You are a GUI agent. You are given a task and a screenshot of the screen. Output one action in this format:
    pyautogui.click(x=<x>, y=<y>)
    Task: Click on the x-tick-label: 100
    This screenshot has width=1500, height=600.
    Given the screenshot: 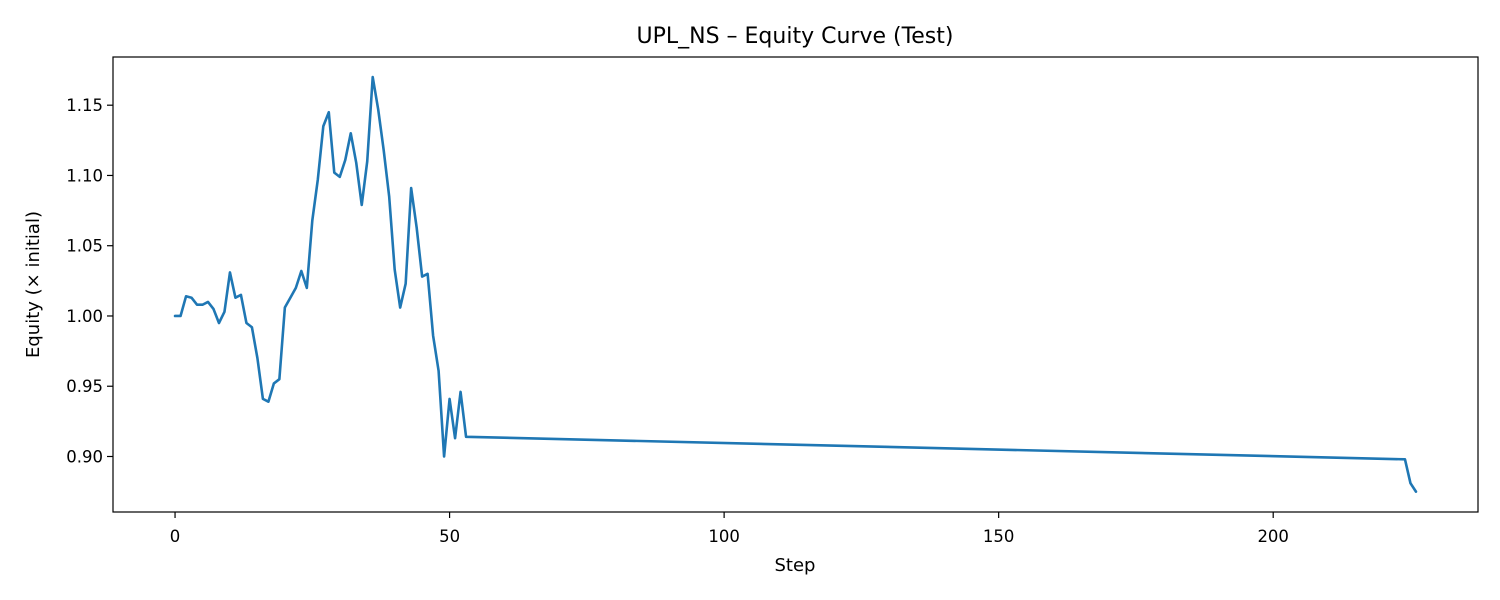 What is the action you would take?
    pyautogui.click(x=724, y=536)
    